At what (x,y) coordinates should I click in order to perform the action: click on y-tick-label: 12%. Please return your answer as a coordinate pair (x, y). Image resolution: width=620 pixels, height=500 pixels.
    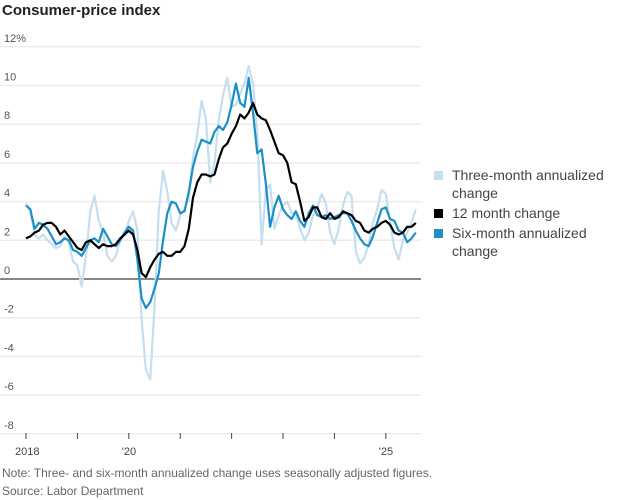
    Looking at the image, I should click on (15, 39).